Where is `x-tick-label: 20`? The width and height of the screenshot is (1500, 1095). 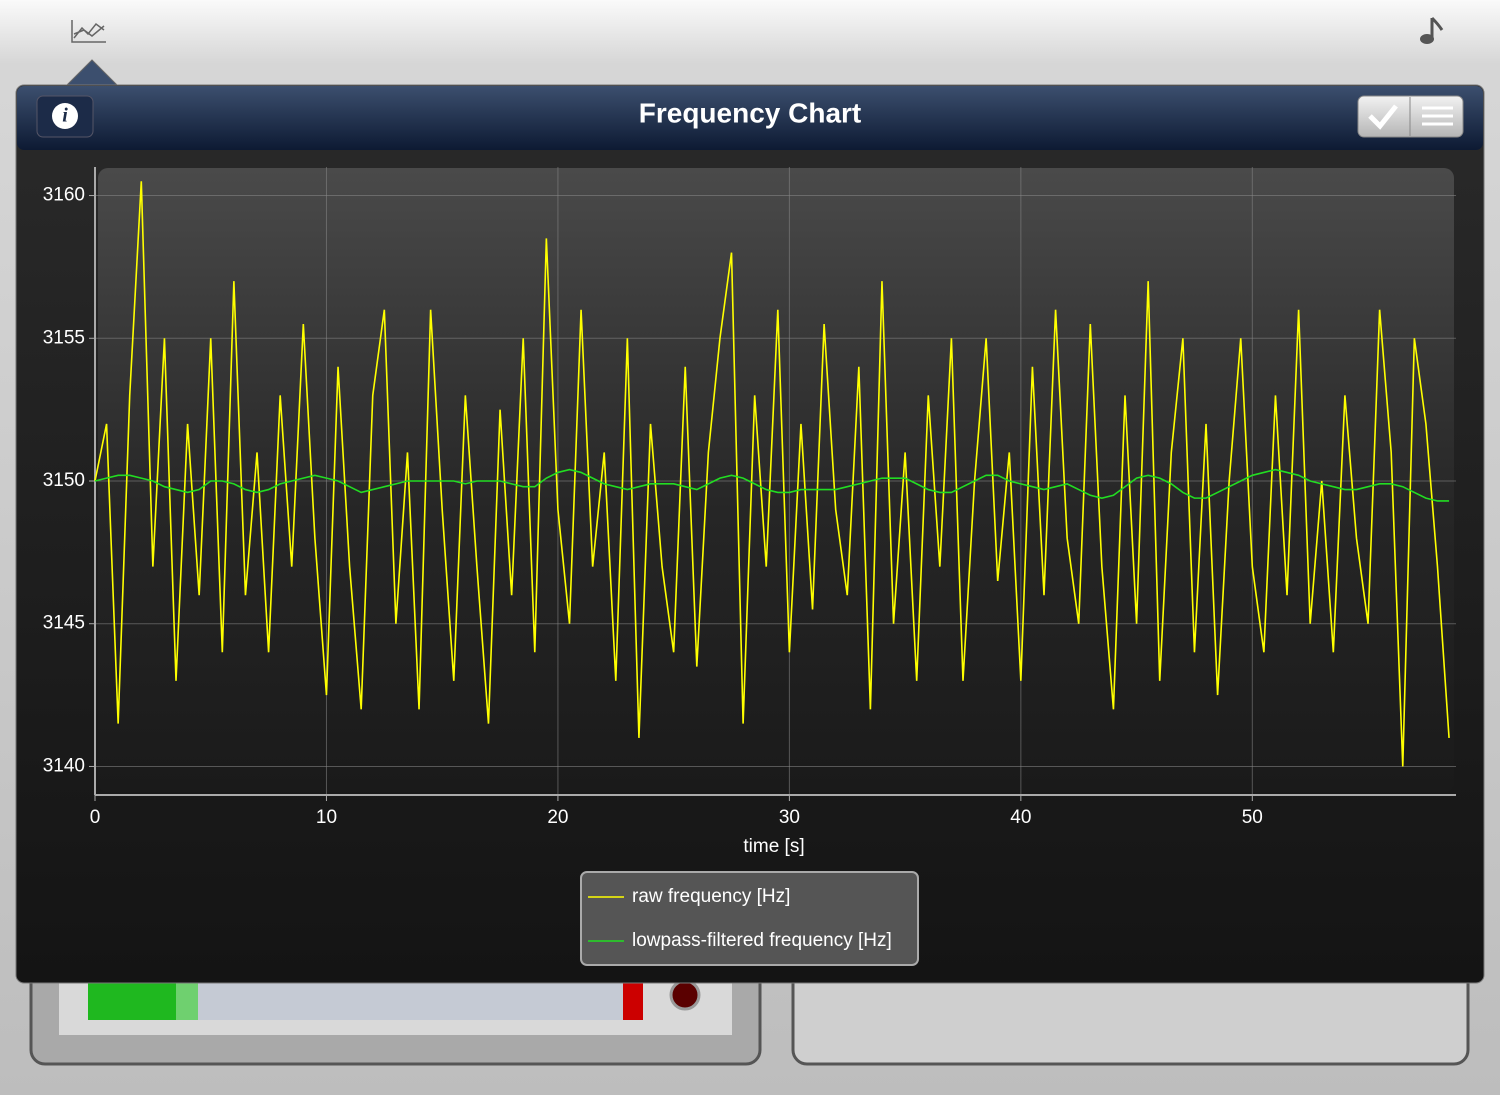
x-tick-label: 20 is located at coordinates (557, 817).